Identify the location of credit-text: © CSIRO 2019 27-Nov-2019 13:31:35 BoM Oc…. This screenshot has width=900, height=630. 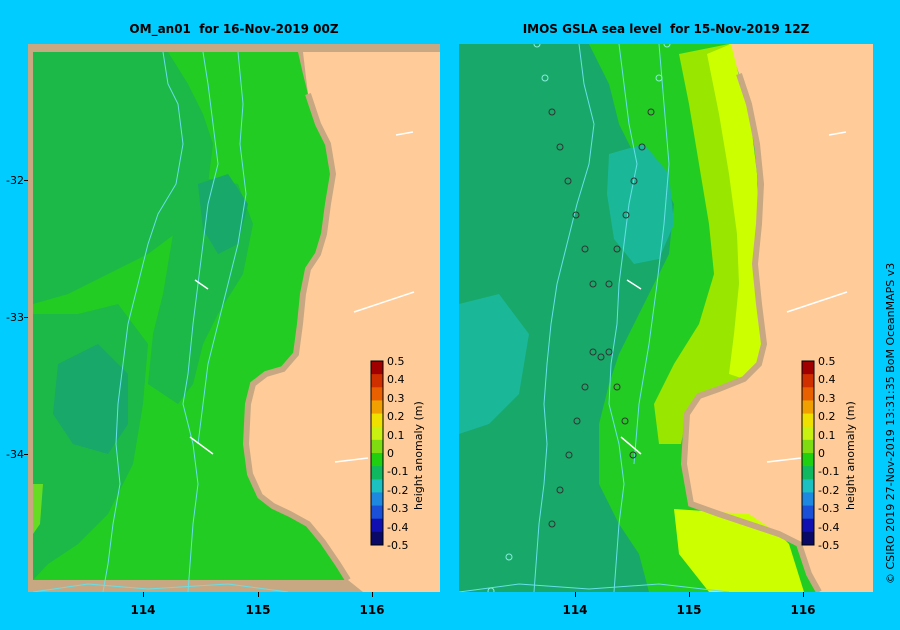
(890, 423).